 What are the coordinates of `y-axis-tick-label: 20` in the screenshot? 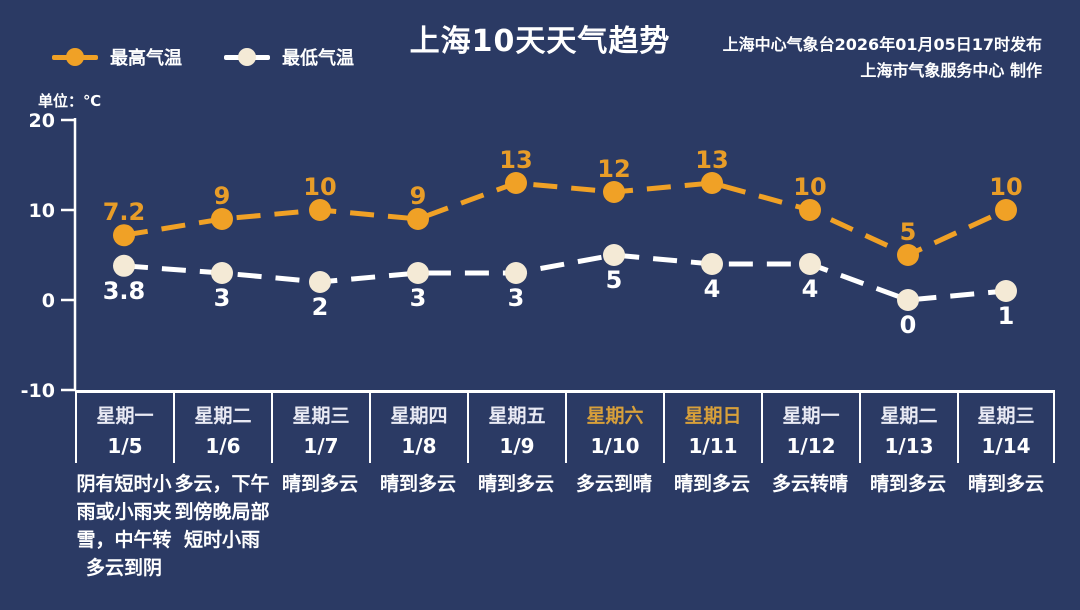 It's located at (42, 121).